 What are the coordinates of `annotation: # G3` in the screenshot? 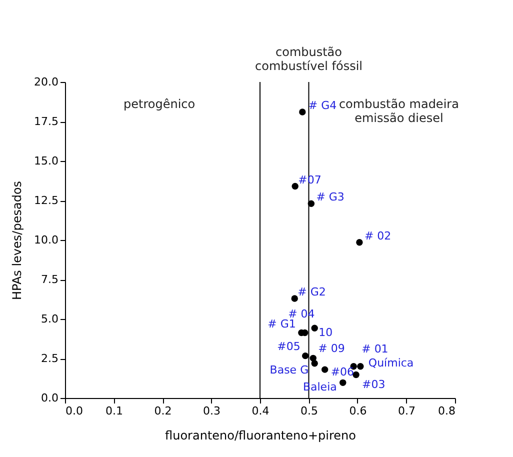 It's located at (330, 197).